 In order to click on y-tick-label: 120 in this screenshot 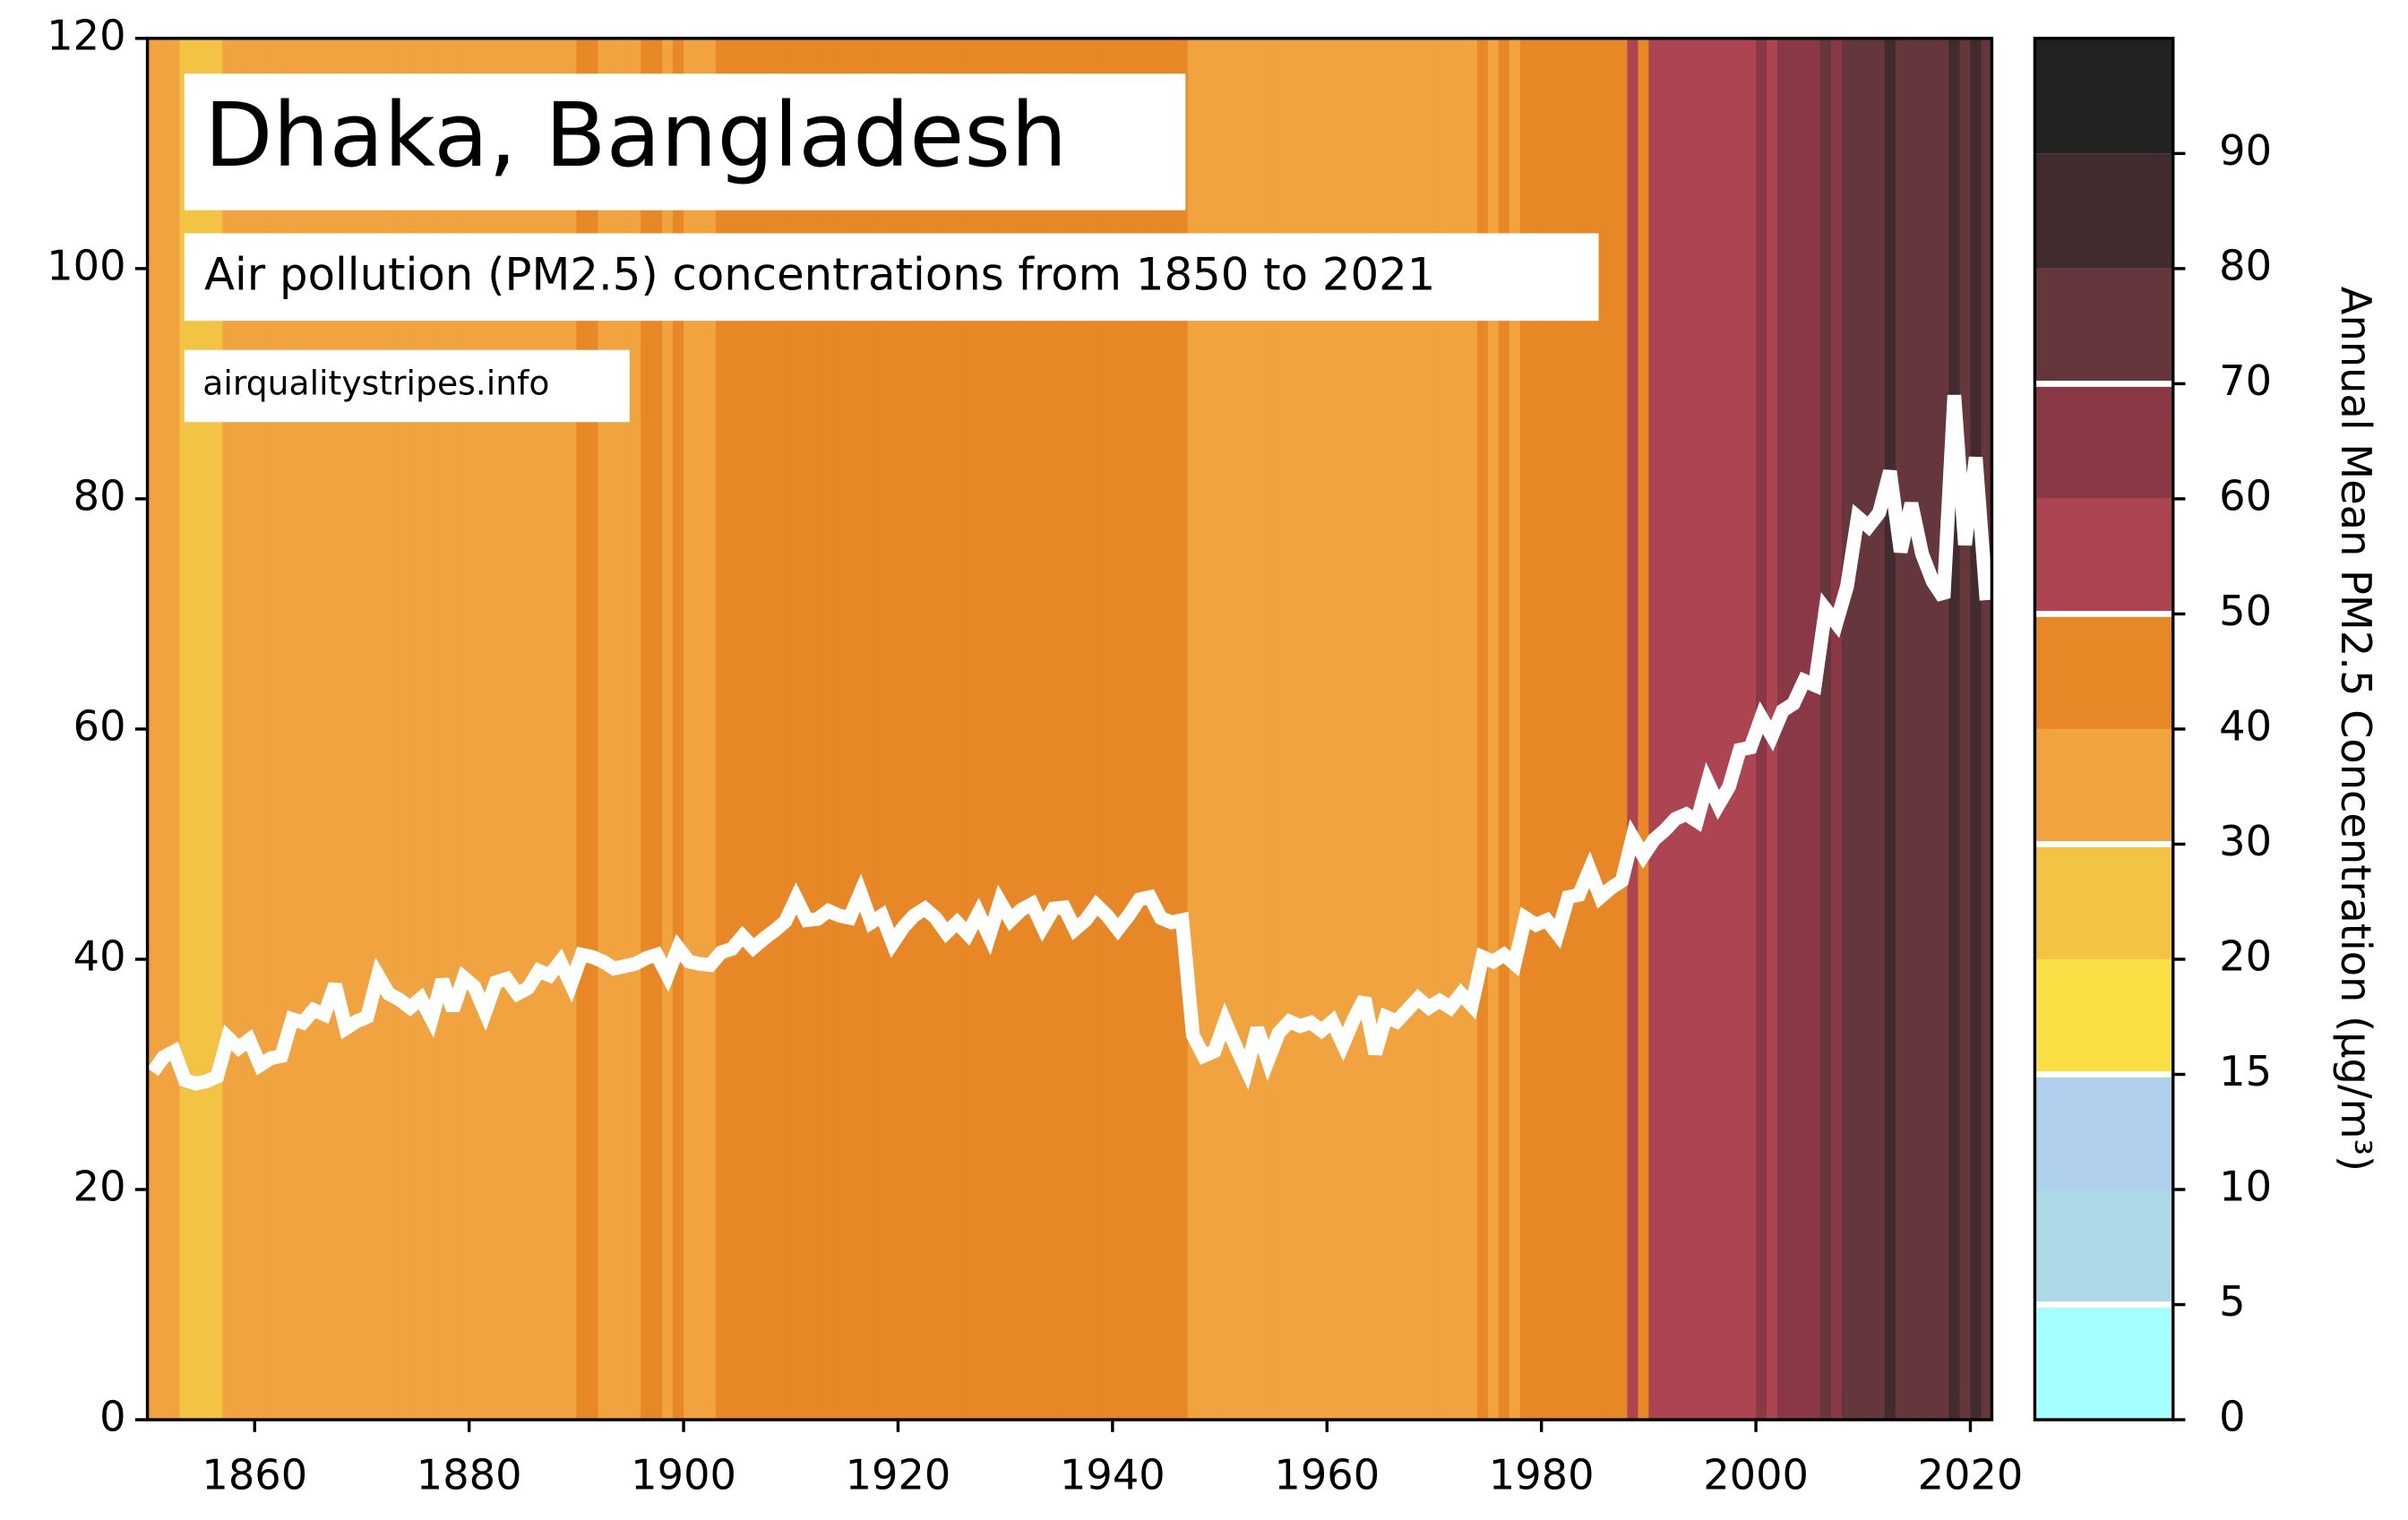, I will do `click(86, 35)`.